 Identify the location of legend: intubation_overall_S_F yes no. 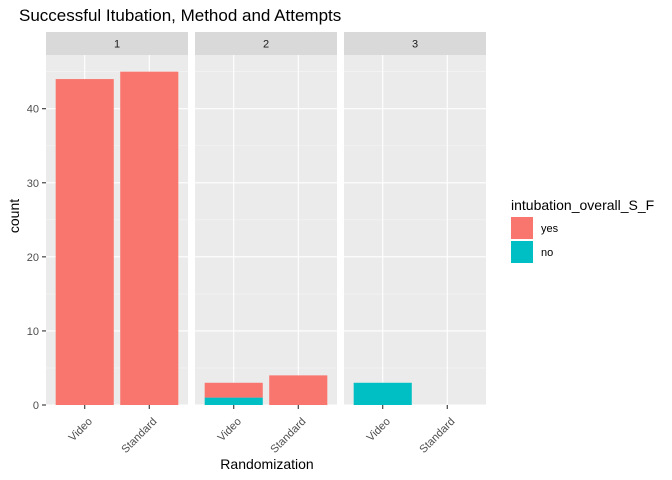
(582, 230).